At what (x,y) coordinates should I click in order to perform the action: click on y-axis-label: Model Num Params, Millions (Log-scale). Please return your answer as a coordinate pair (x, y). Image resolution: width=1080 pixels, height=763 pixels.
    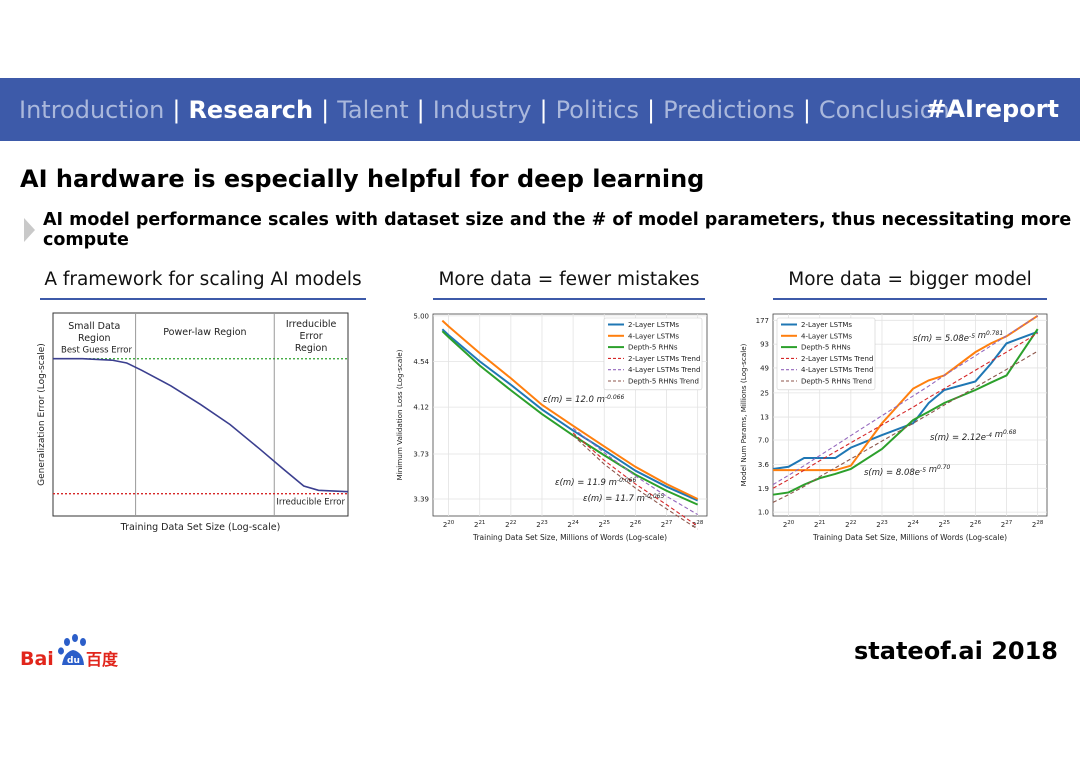
    Looking at the image, I should click on (743, 414).